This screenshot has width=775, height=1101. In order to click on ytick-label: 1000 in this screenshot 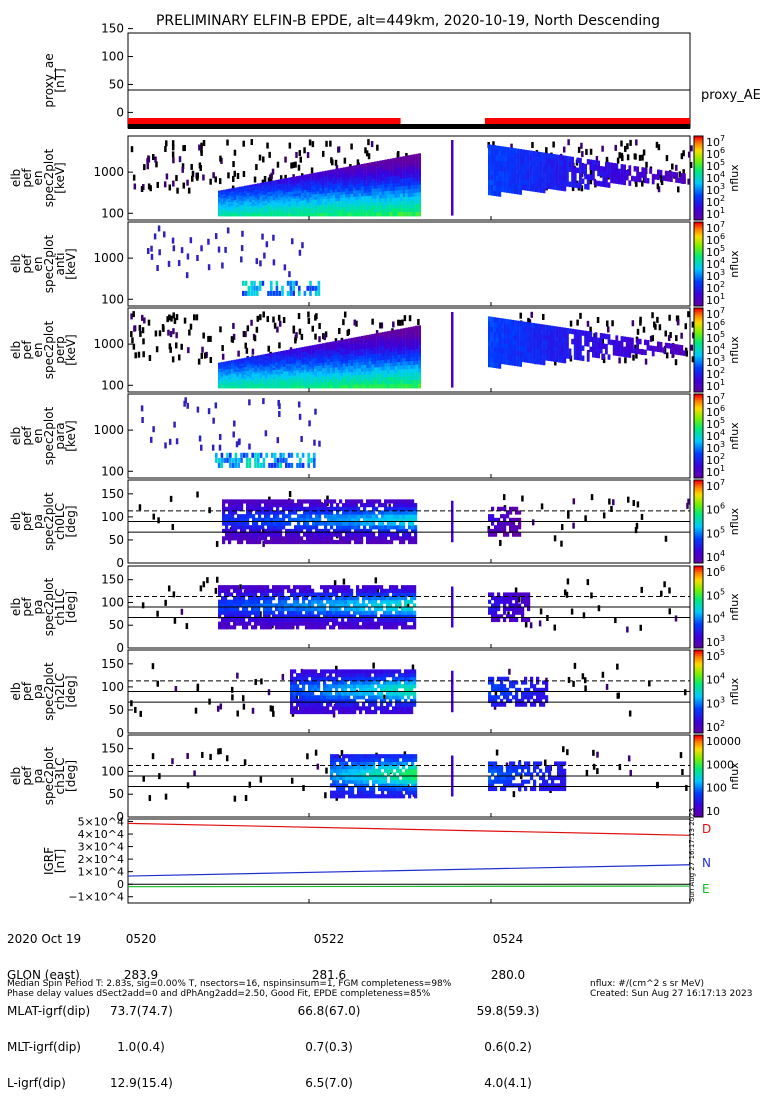, I will do `click(108, 172)`.